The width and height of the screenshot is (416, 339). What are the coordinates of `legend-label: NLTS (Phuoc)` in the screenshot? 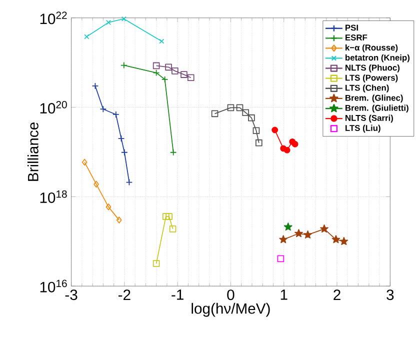 It's located at (373, 68).